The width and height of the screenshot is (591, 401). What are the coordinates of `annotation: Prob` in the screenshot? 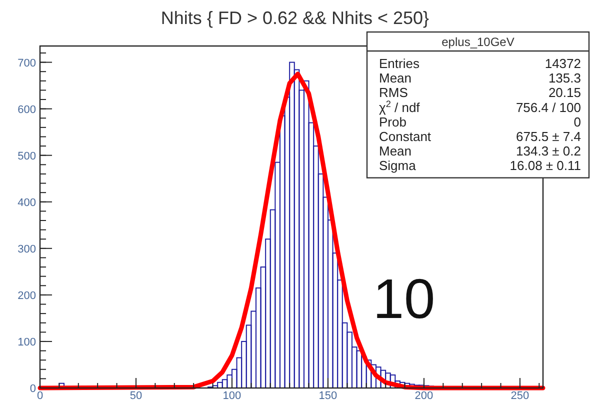 It's located at (392, 122).